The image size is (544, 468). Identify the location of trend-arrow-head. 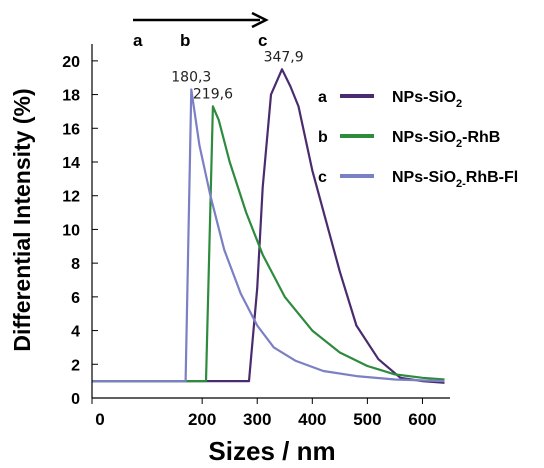
(260, 20).